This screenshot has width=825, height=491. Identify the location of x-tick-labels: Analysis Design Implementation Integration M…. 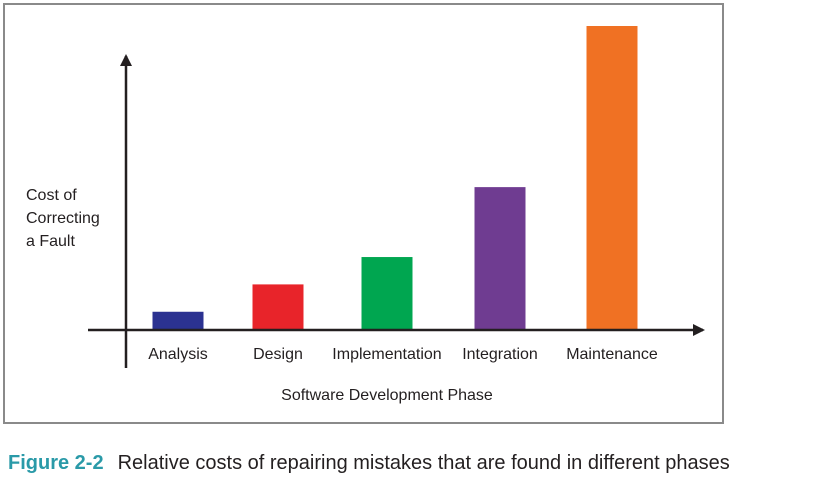
(403, 354).